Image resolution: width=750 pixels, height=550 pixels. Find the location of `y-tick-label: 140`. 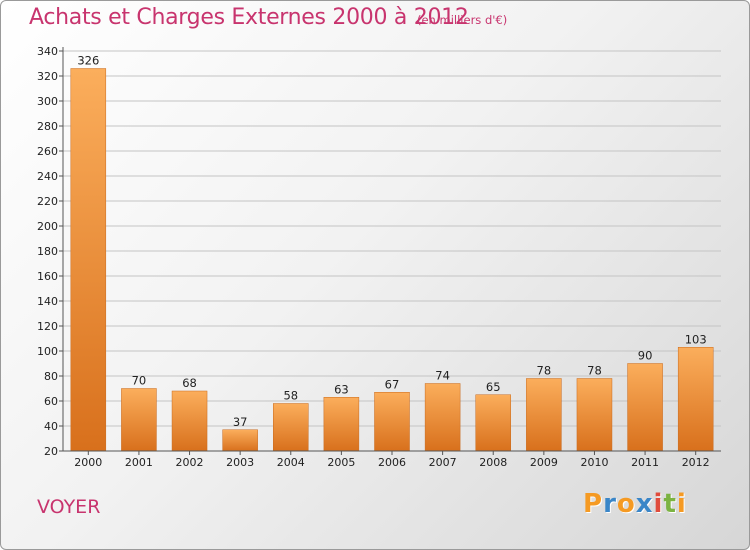

y-tick-label: 140 is located at coordinates (47, 301).